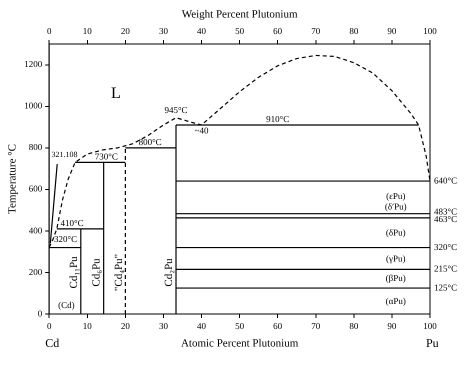  I want to click on x2-tick-label: 90, so click(392, 325).